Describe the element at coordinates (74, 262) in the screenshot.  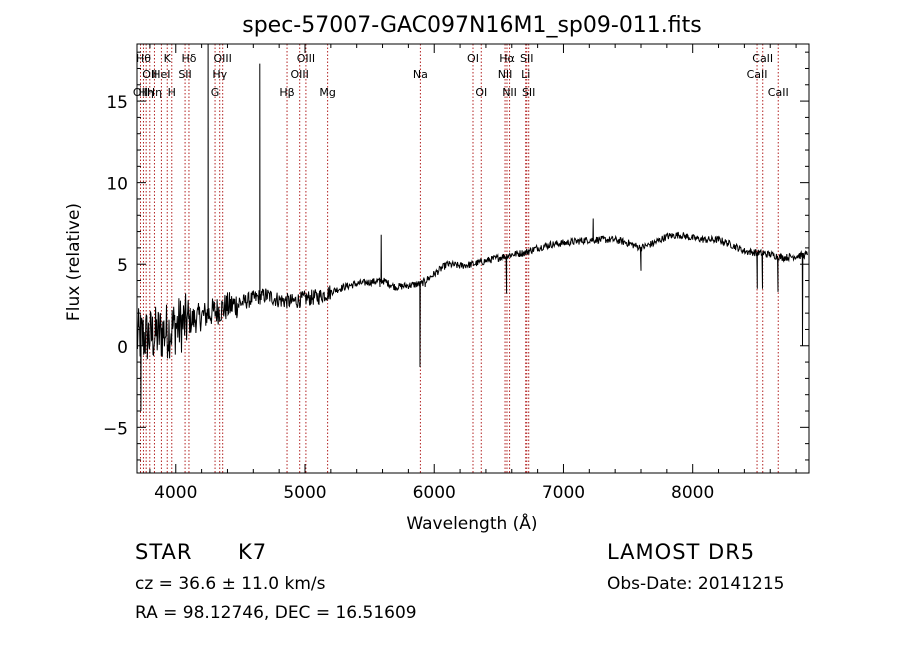
I see `y-axis-label: Flux (relative)` at that location.